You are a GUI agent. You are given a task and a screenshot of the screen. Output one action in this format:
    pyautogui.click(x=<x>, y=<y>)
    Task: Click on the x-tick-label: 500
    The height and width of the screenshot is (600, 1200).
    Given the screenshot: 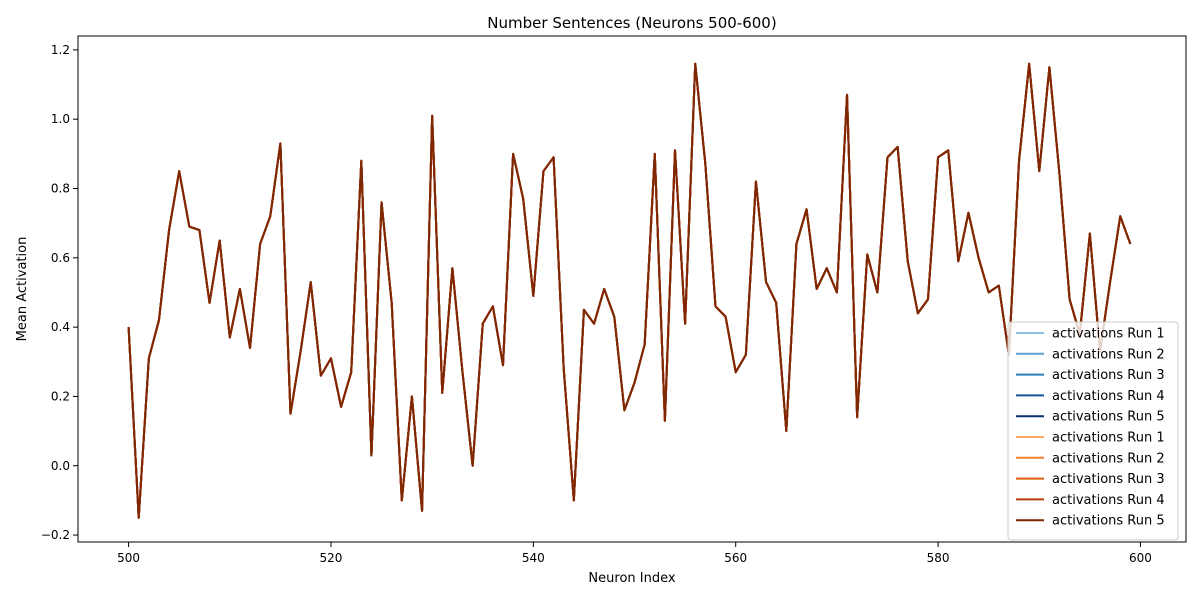 What is the action you would take?
    pyautogui.click(x=128, y=558)
    